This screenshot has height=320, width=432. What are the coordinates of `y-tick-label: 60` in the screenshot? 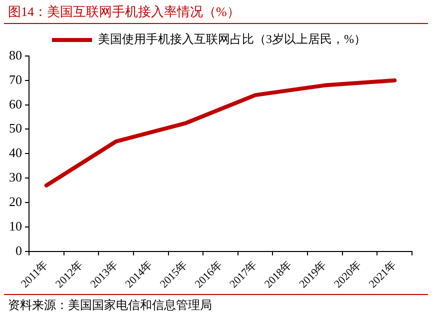 It's located at (15, 104).